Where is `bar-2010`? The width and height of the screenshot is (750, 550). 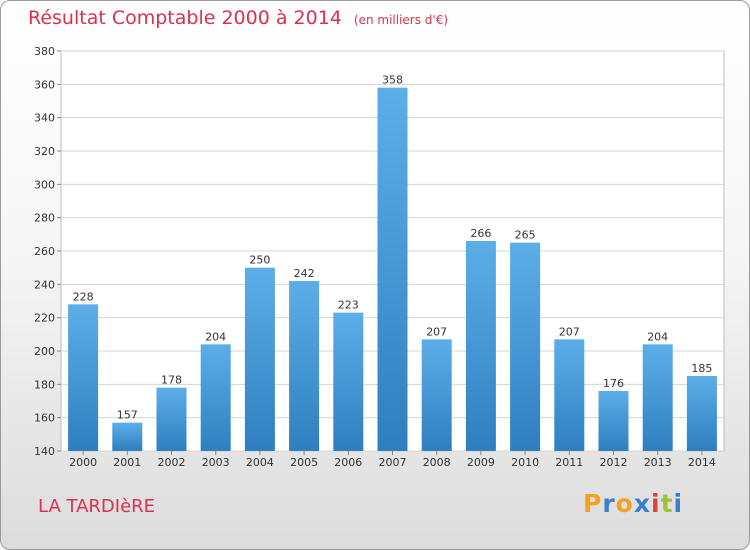 bar-2010 is located at coordinates (525, 346).